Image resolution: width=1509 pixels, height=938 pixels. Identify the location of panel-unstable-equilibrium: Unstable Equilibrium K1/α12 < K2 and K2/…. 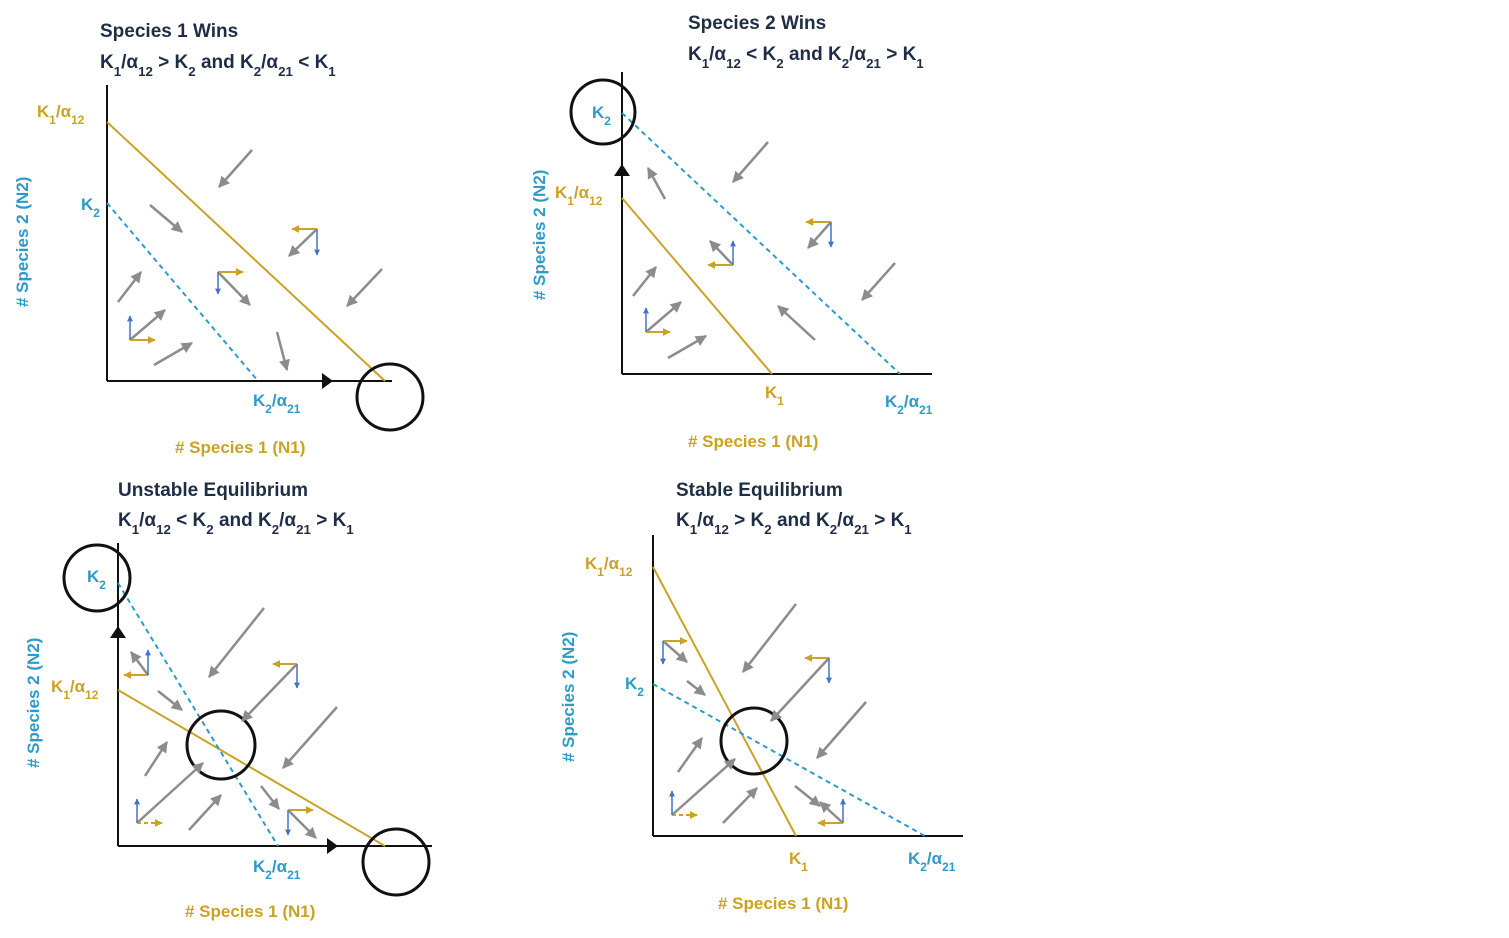
(228, 700).